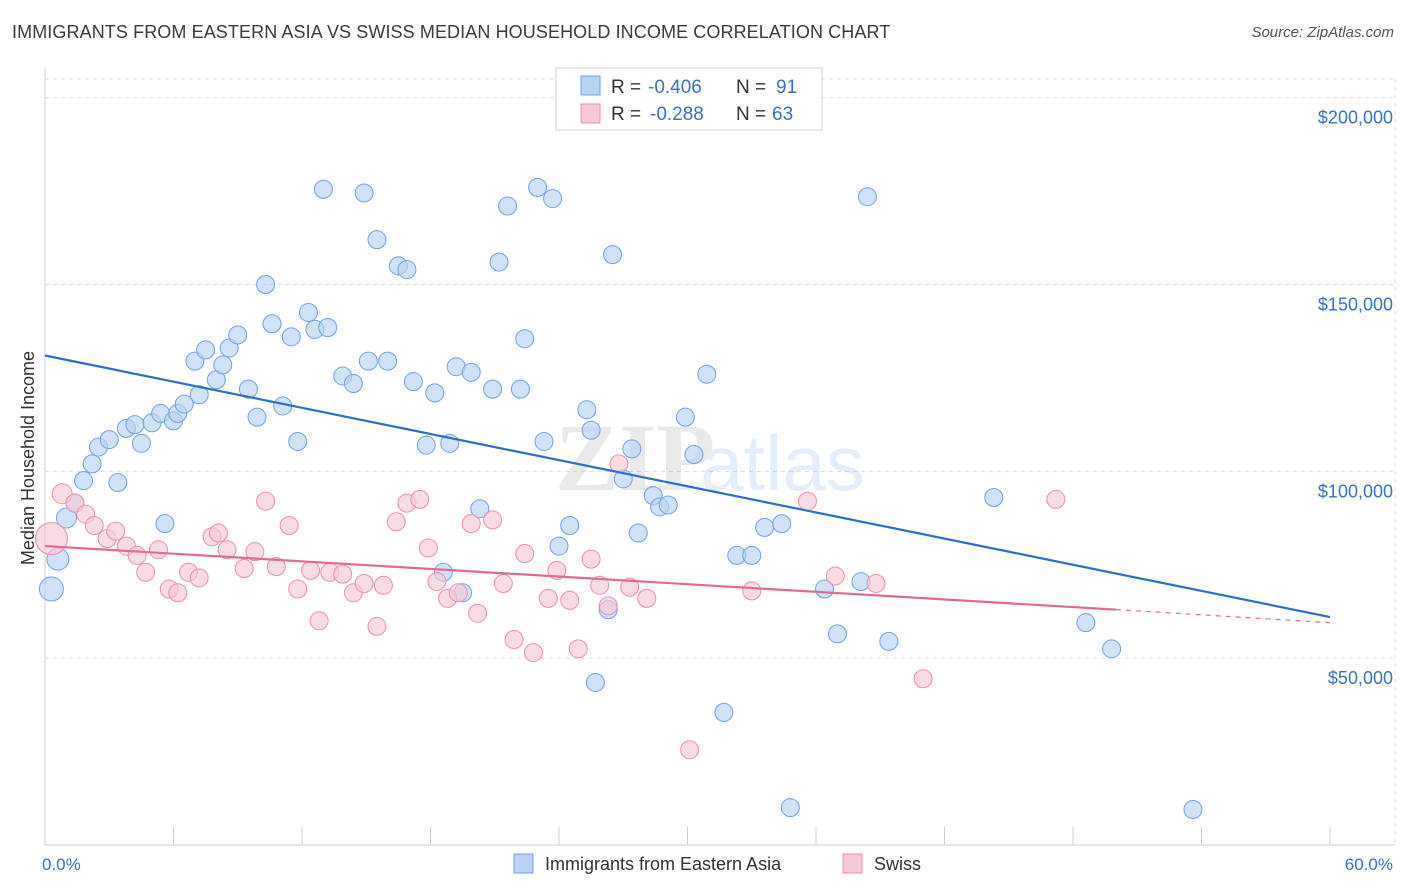 The height and width of the screenshot is (892, 1406). What do you see at coordinates (580, 577) in the screenshot?
I see `trend-line-swiss` at bounding box center [580, 577].